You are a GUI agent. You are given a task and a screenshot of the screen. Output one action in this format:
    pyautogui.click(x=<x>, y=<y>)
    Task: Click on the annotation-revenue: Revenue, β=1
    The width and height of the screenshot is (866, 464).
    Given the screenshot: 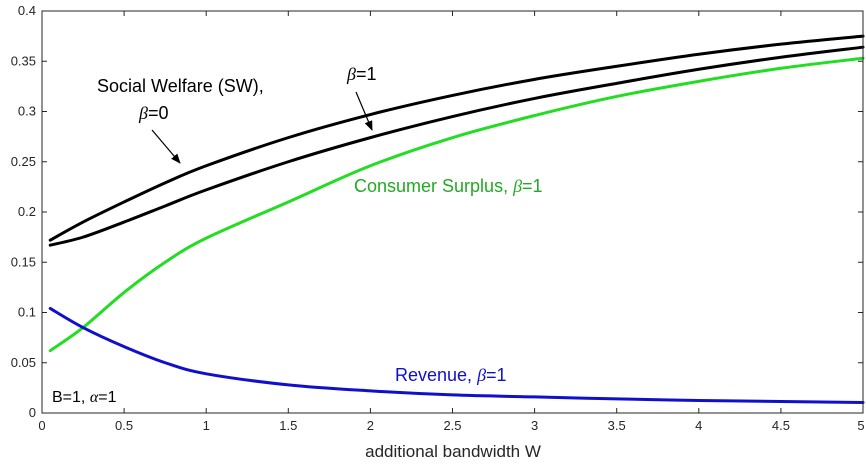 What is the action you would take?
    pyautogui.click(x=451, y=375)
    